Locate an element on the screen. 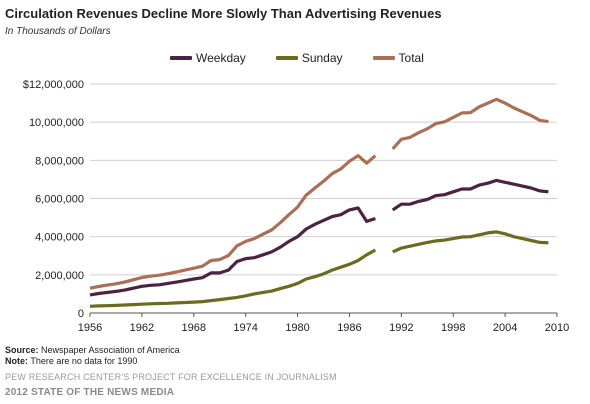  y-tick-label: 6,000,000 is located at coordinates (59, 200).